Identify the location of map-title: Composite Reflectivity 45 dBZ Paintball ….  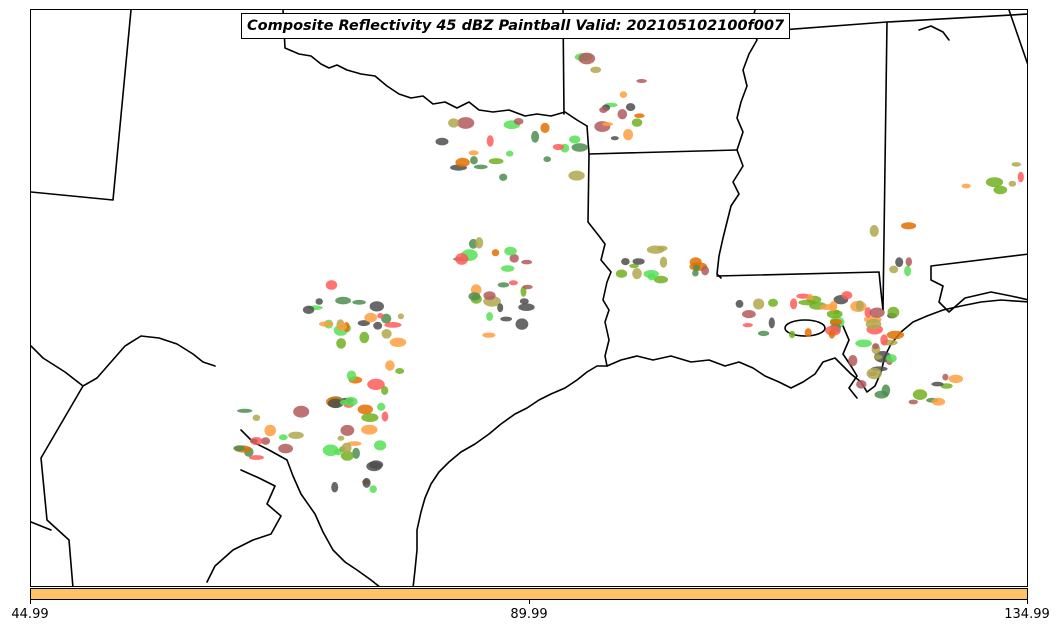
(516, 26).